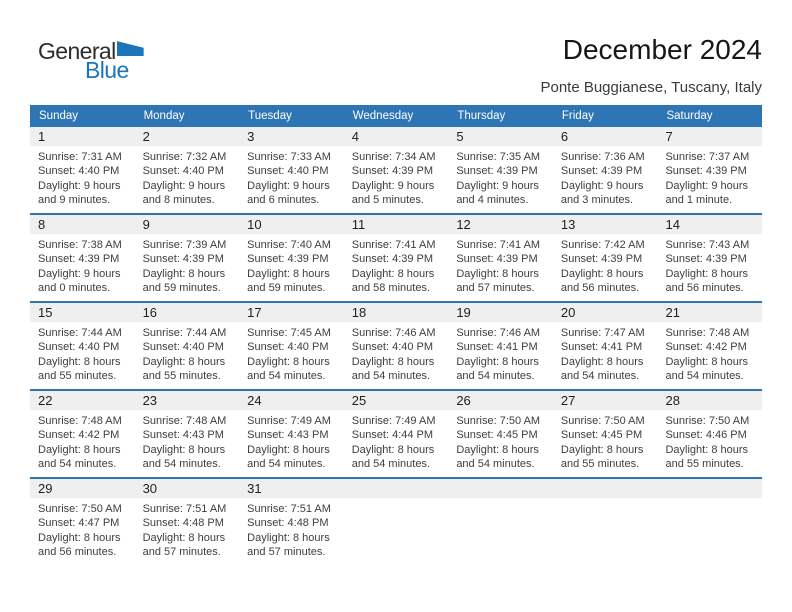 This screenshot has height=612, width=792. I want to click on sunset-text: Sunset: 4:44 PM, so click(392, 435).